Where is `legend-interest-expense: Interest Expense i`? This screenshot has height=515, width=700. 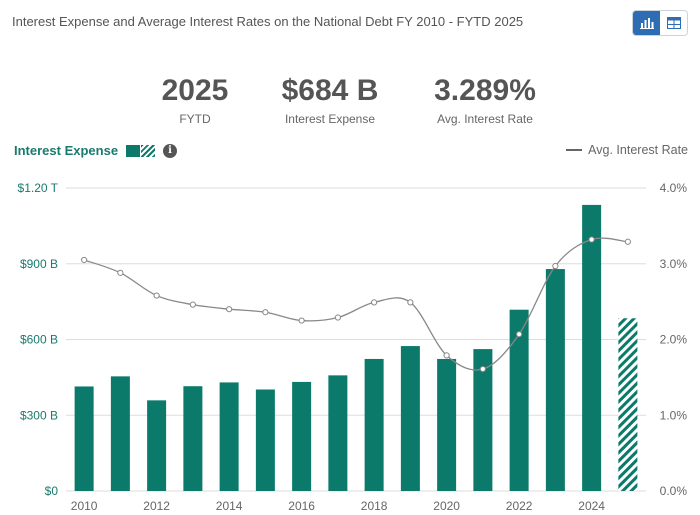 legend-interest-expense: Interest Expense i is located at coordinates (96, 150).